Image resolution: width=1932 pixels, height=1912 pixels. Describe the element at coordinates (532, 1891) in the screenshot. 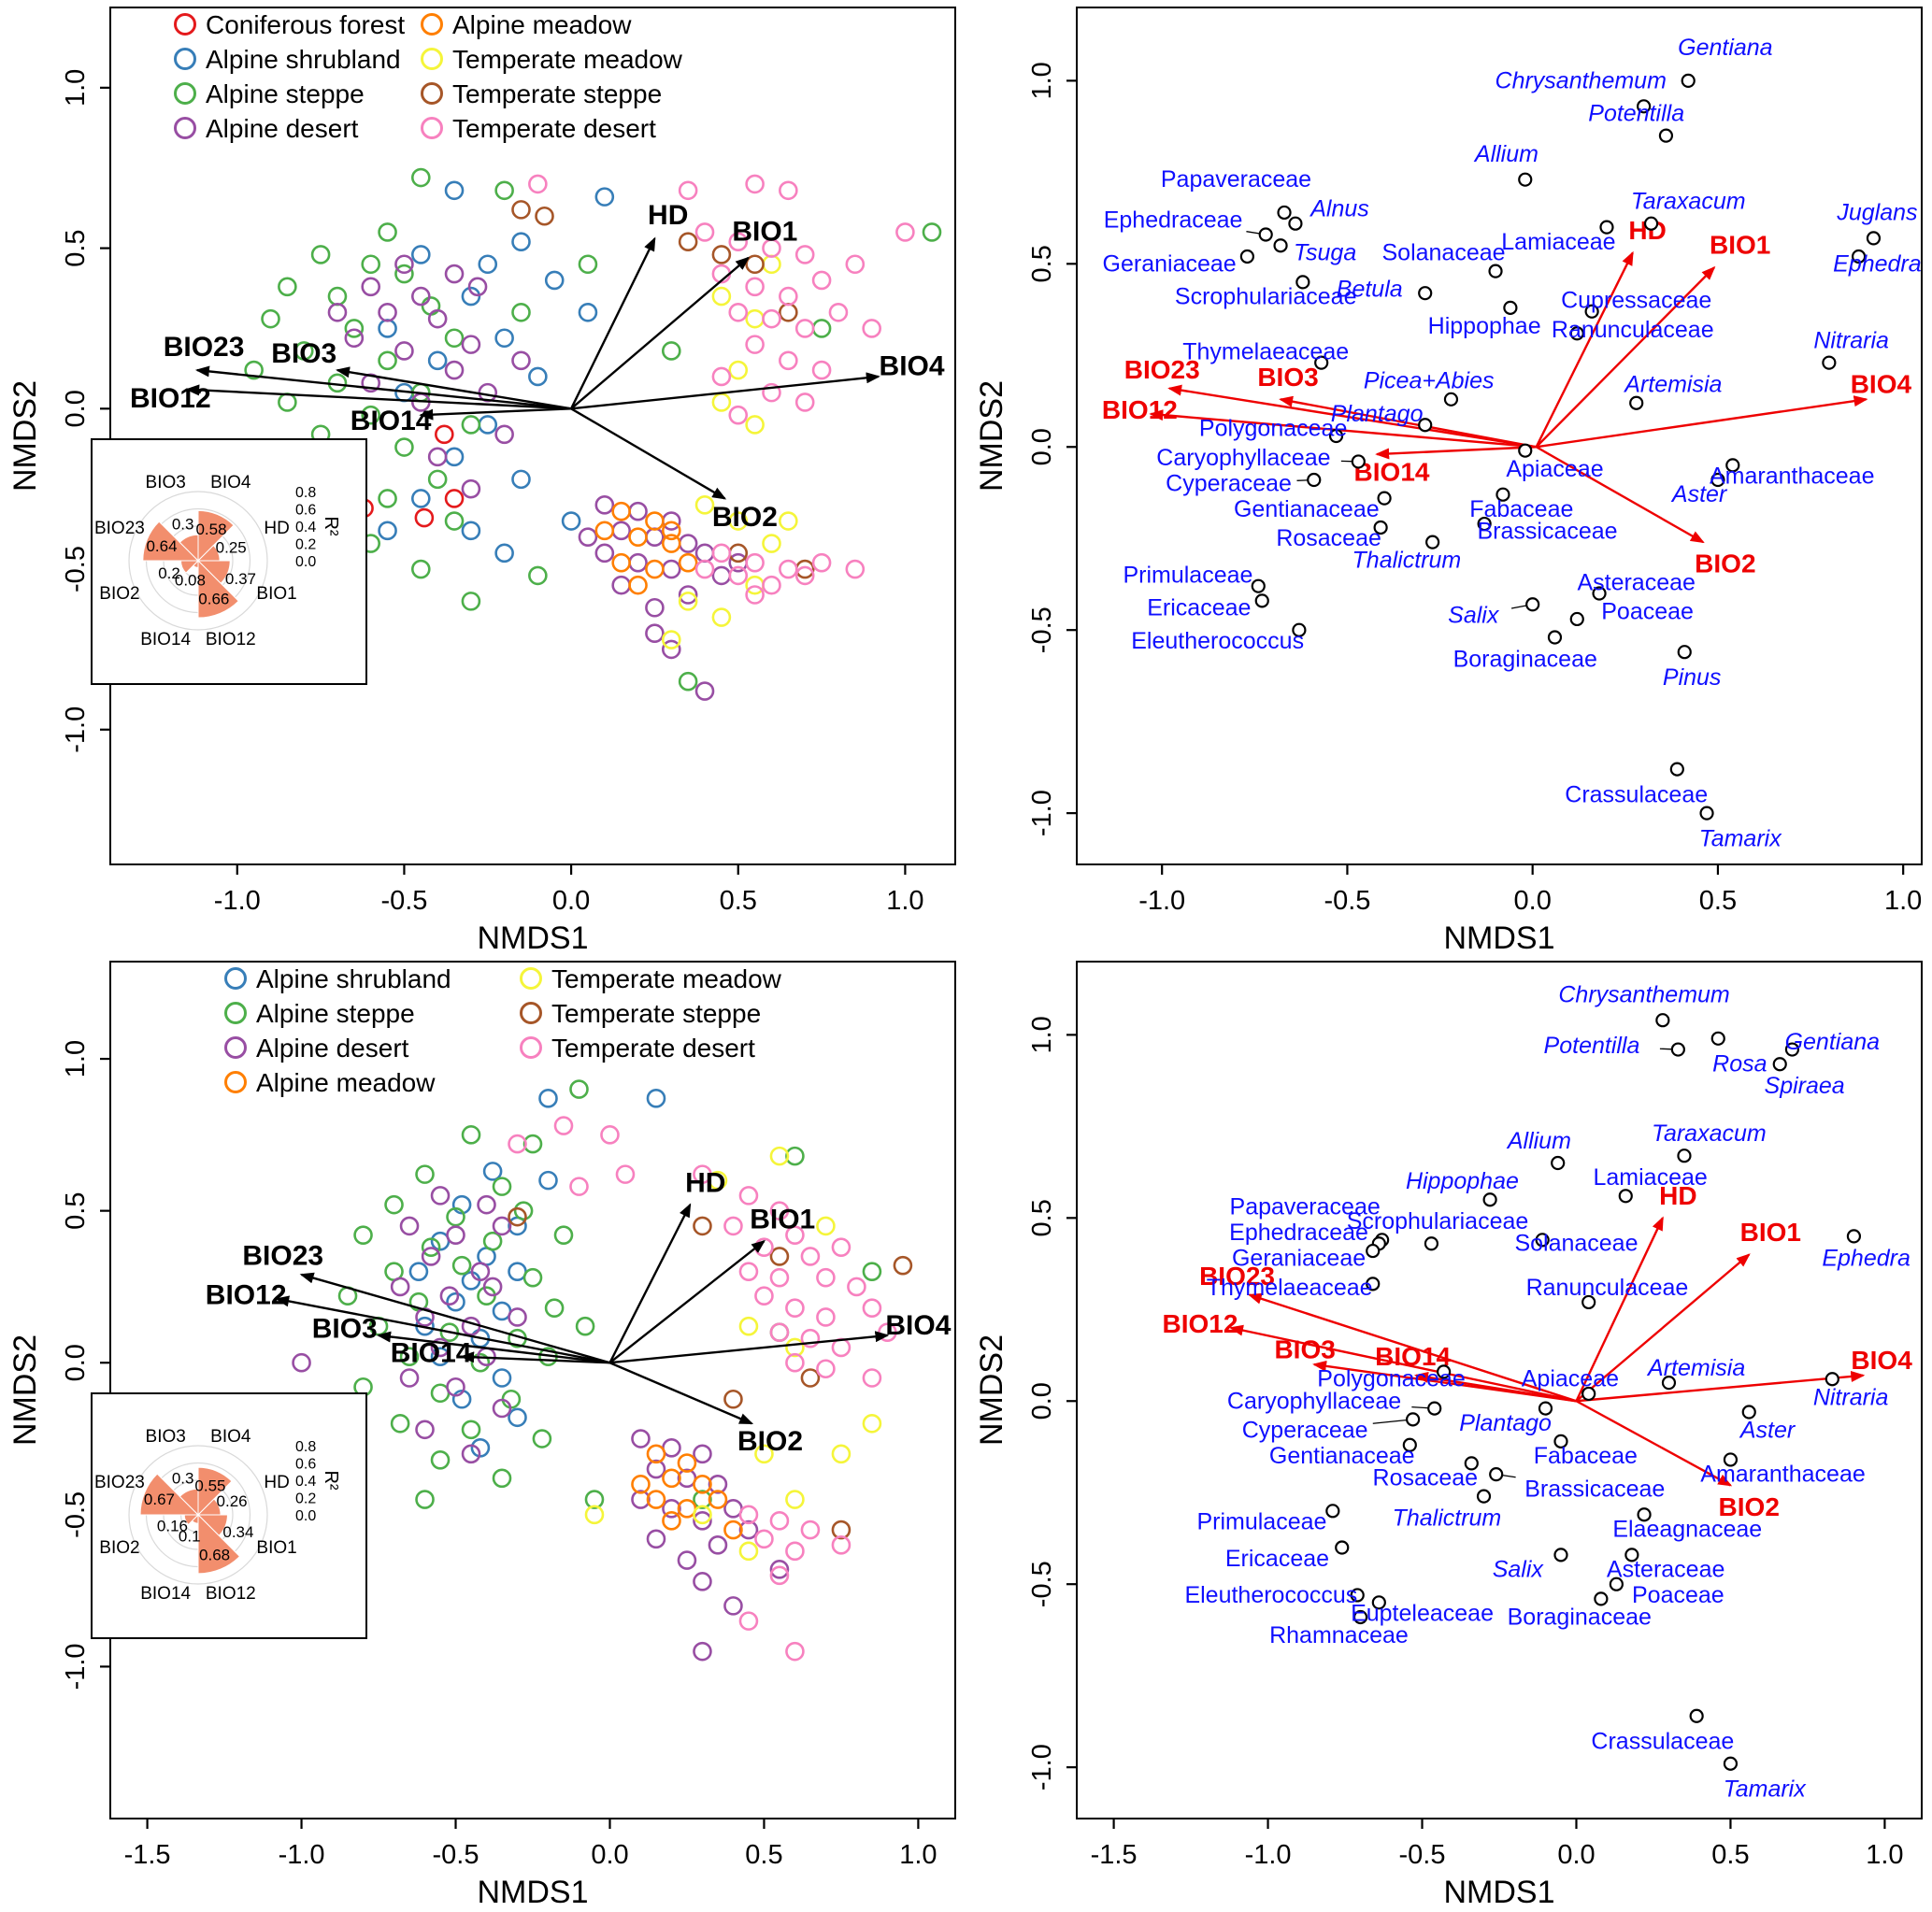

I see `x-axis-title: NMDS1` at that location.